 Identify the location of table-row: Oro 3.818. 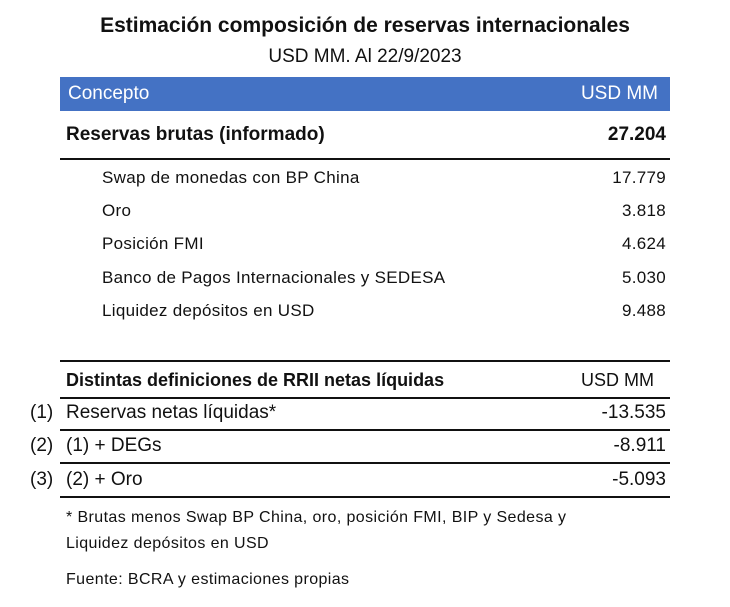
(365, 215).